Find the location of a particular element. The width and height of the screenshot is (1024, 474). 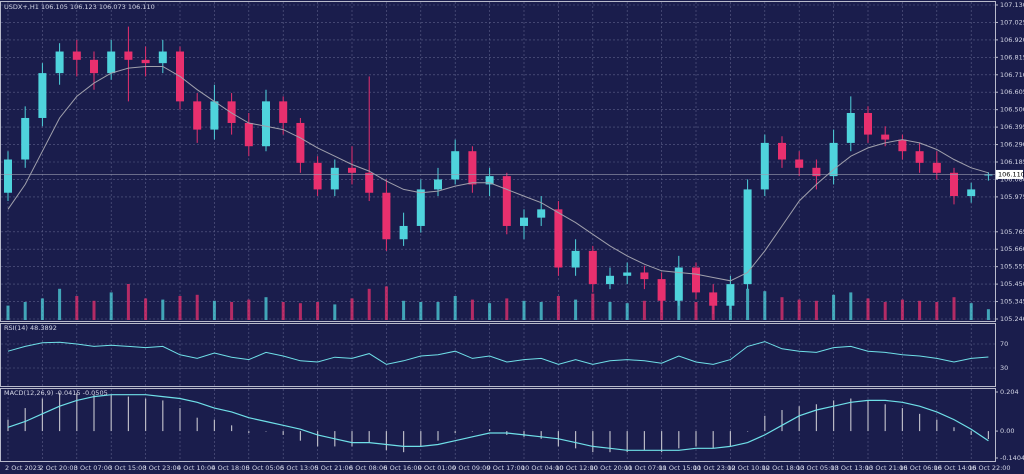

x-tick-label: 13 Oct 21:00 is located at coordinates (886, 468).